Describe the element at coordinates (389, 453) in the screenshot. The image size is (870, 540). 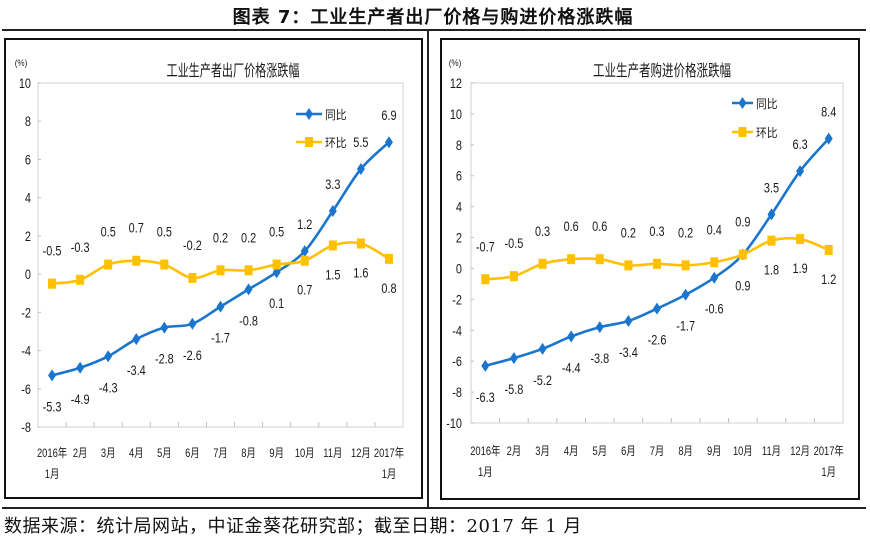
I see `x-tick-label: 2017年` at that location.